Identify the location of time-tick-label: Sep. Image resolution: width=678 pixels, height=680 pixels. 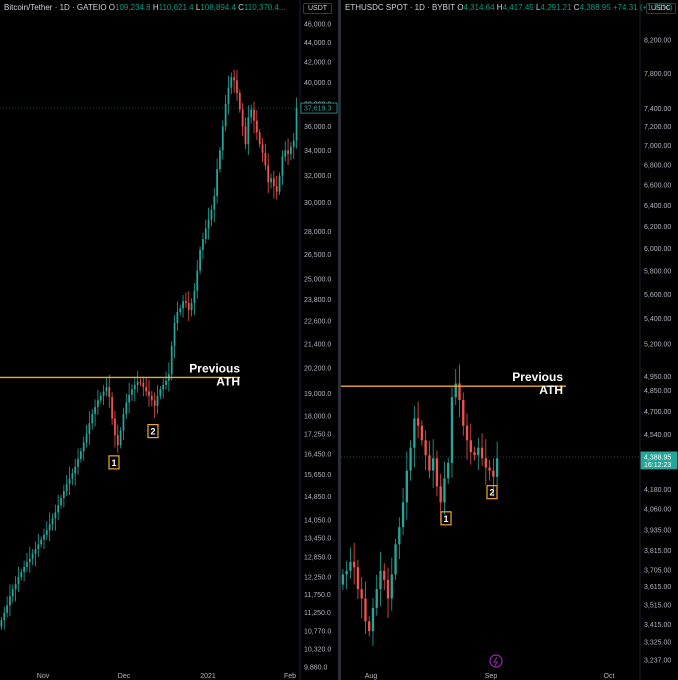
(491, 676).